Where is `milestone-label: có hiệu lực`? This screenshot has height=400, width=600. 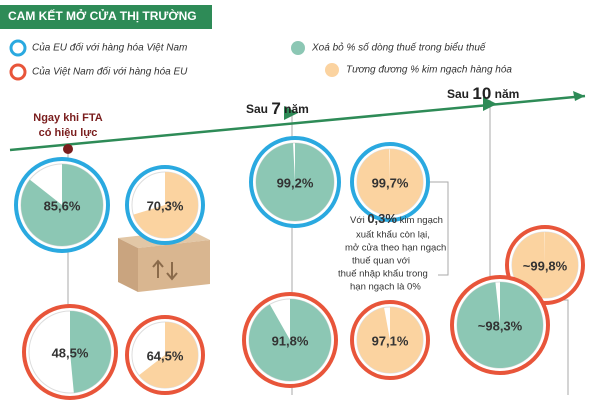 milestone-label: có hiệu lực is located at coordinates (68, 133).